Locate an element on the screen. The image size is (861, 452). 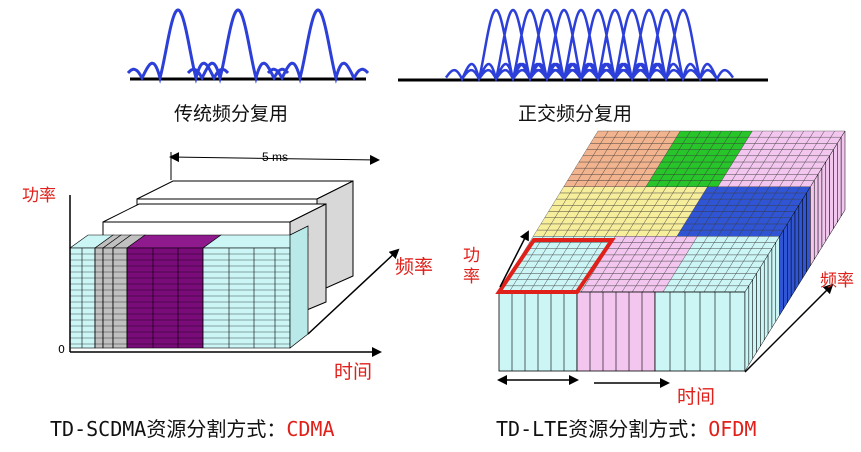
ofdm-caption: TD-LTE资源分割方式：OFDM is located at coordinates (626, 427).